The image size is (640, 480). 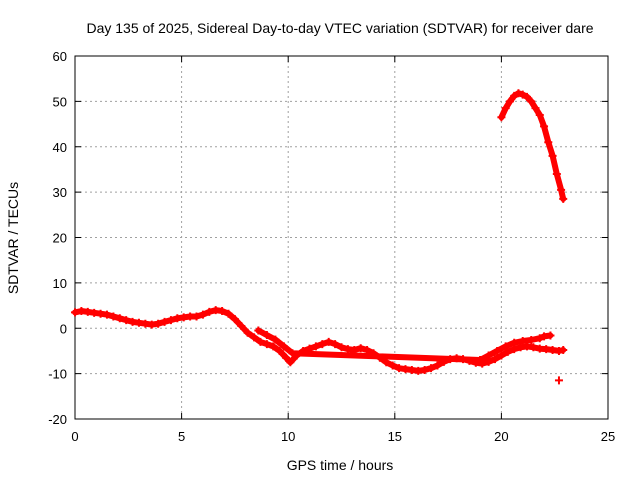 I want to click on x-tick-label: 5, so click(x=181, y=436).